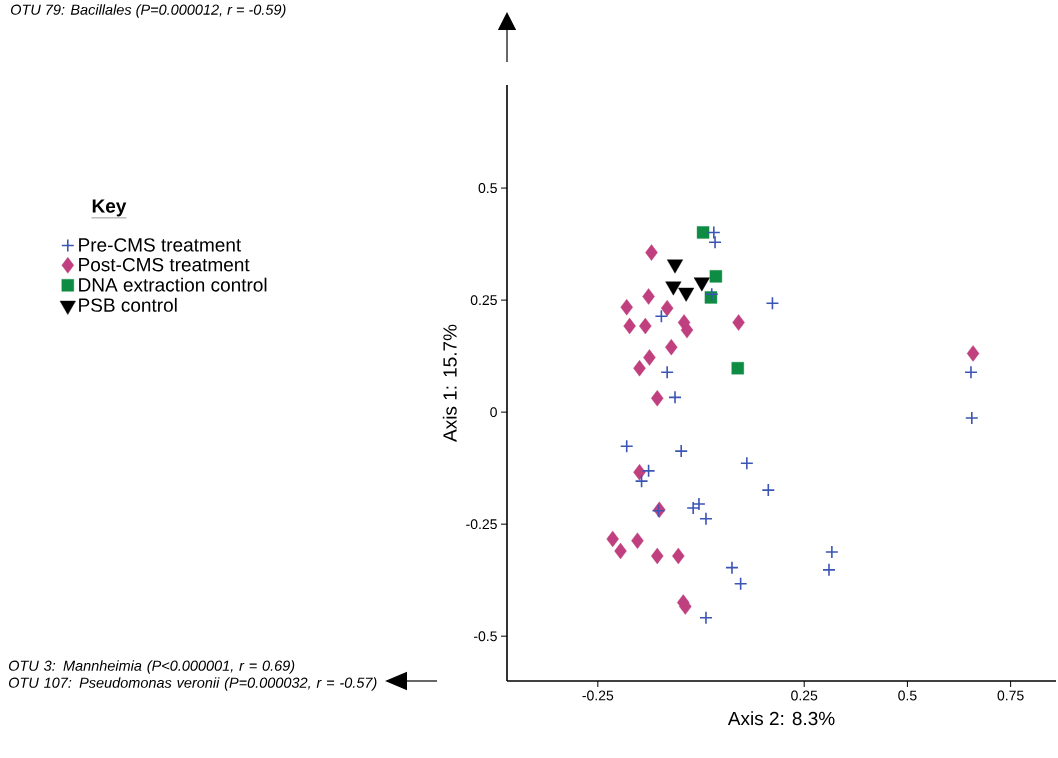  What do you see at coordinates (804, 695) in the screenshot?
I see `x-tick-label: 0.25` at bounding box center [804, 695].